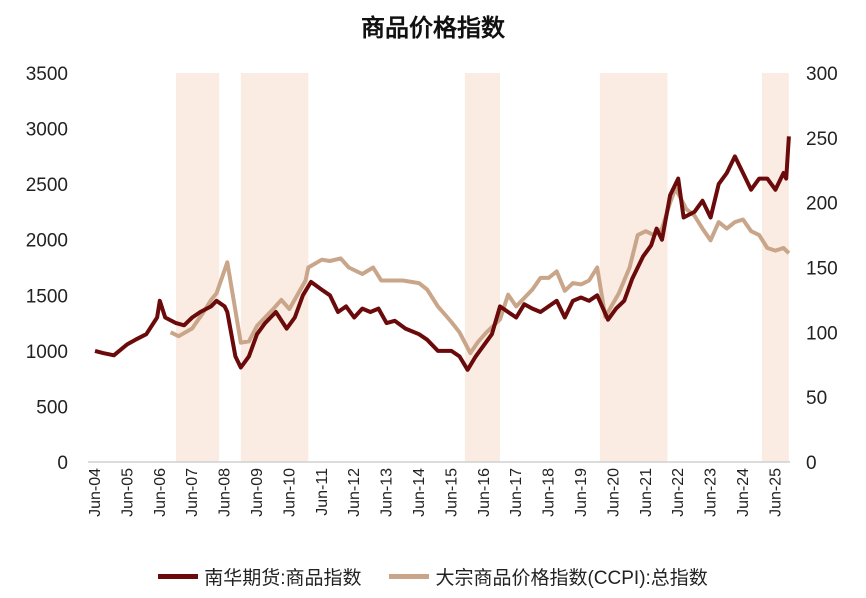 The image size is (866, 598). What do you see at coordinates (257, 492) in the screenshot?
I see `x-tick-label: Jun-09` at bounding box center [257, 492].